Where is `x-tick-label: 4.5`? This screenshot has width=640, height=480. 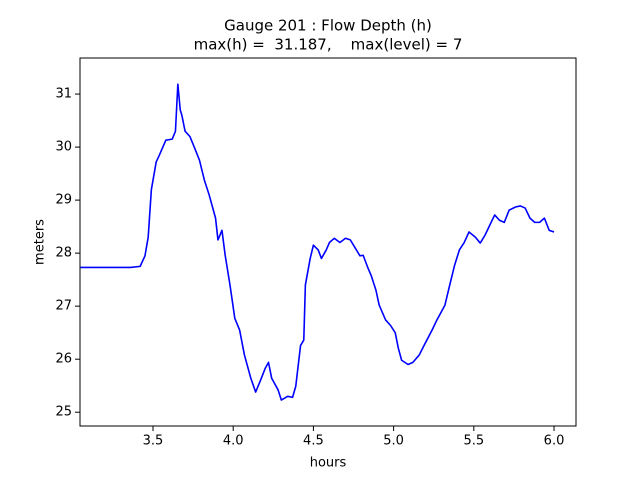
x-tick-label: 4.5 is located at coordinates (313, 441).